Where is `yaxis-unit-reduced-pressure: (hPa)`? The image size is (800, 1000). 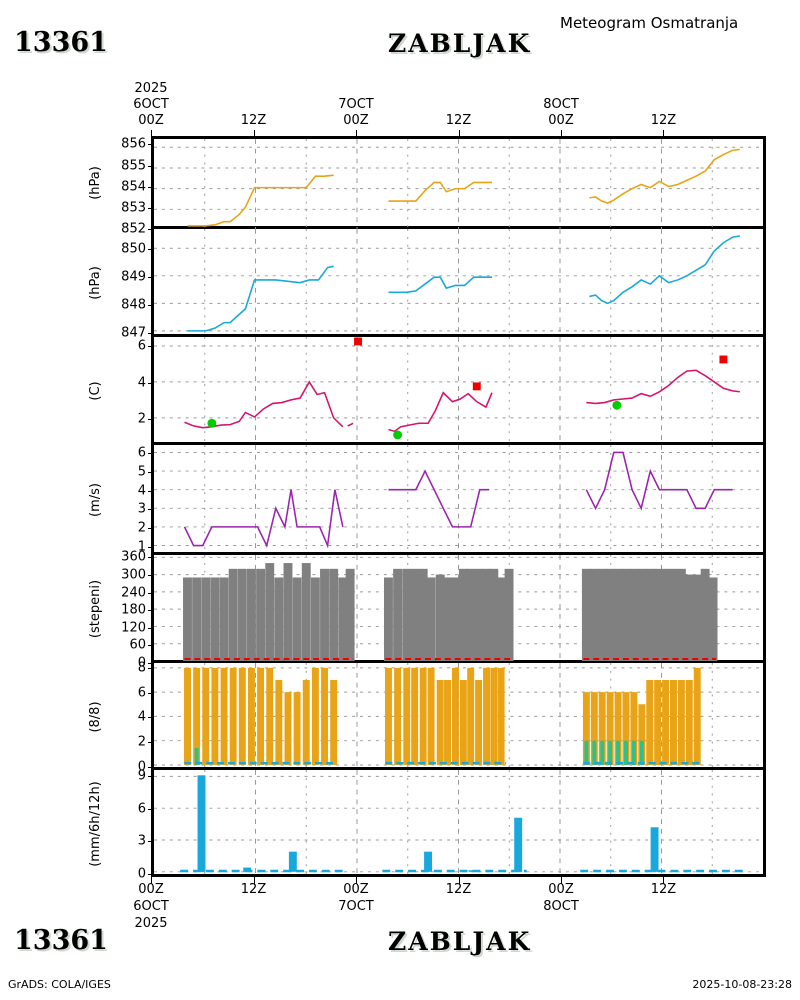 yaxis-unit-reduced-pressure: (hPa) is located at coordinates (95, 283).